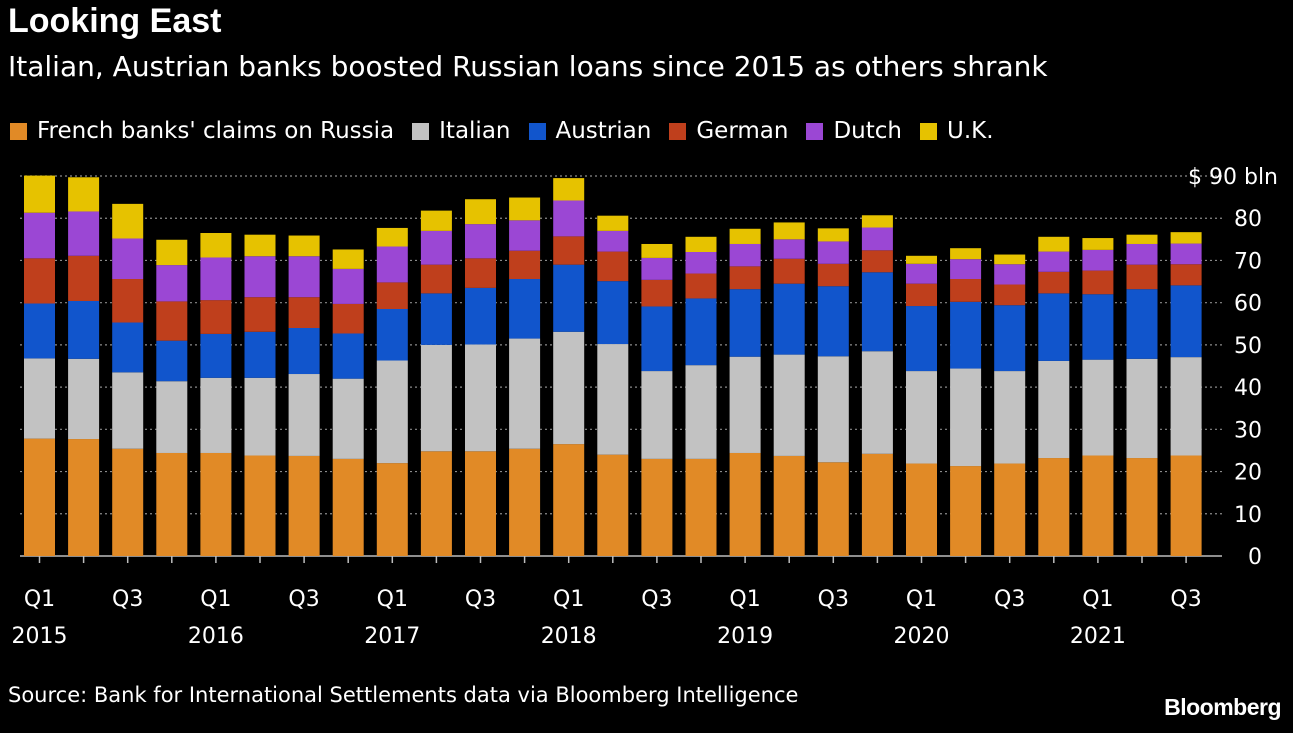  Describe the element at coordinates (1248, 388) in the screenshot. I see `y-tick-label: 40` at that location.